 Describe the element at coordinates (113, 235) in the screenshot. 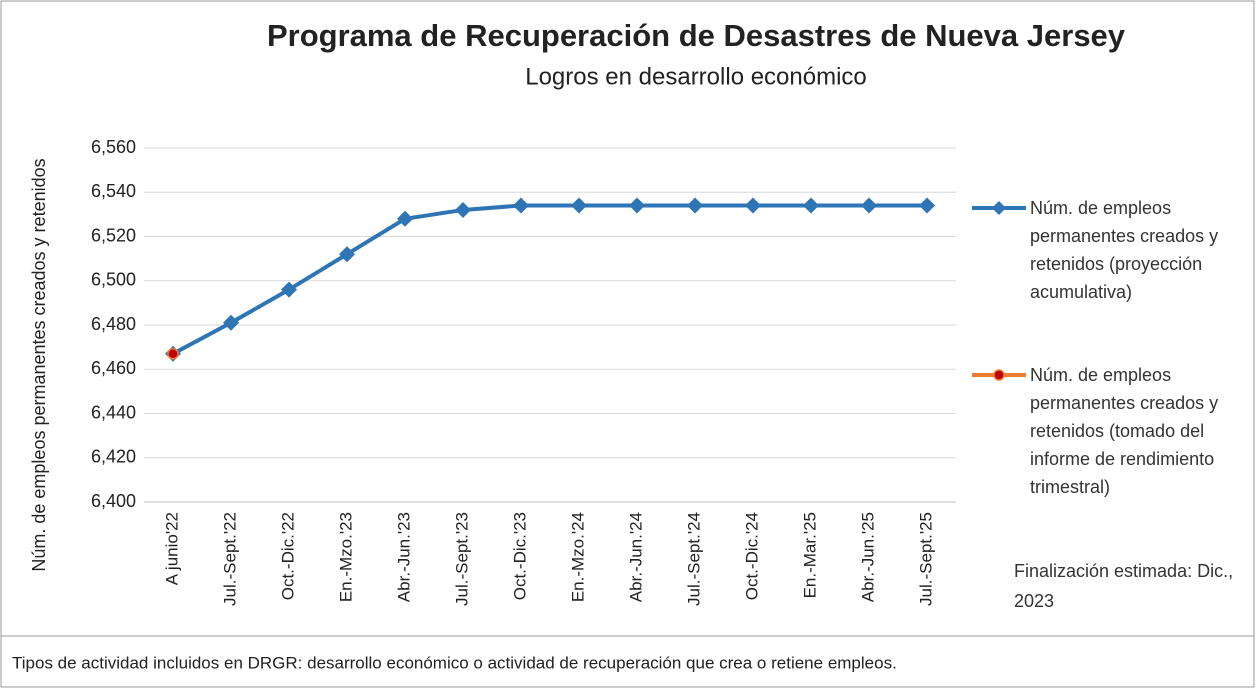

I see `y-tick-label: 6,520` at that location.